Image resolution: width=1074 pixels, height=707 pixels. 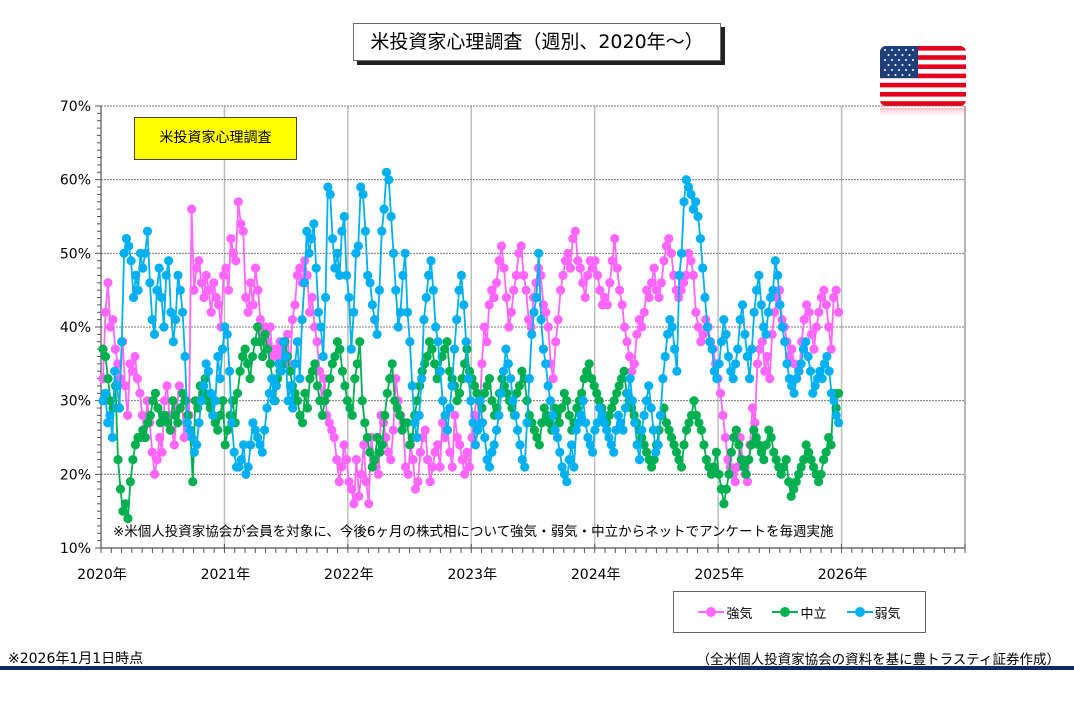 I want to click on x-tick-label: 2023年, so click(x=472, y=575).